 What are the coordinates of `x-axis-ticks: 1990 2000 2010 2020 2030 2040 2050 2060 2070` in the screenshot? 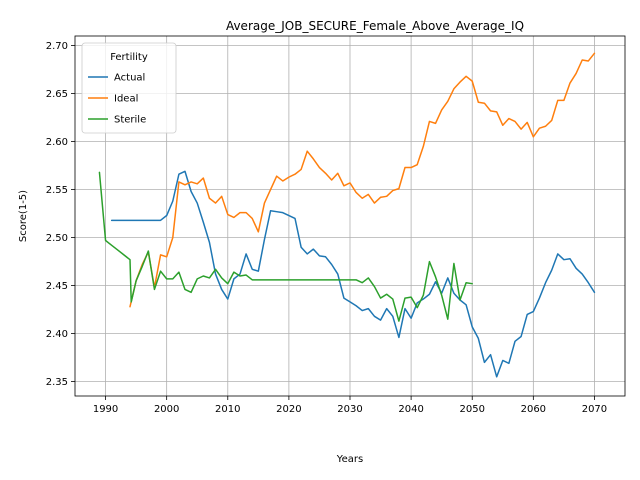 It's located at (350, 405).